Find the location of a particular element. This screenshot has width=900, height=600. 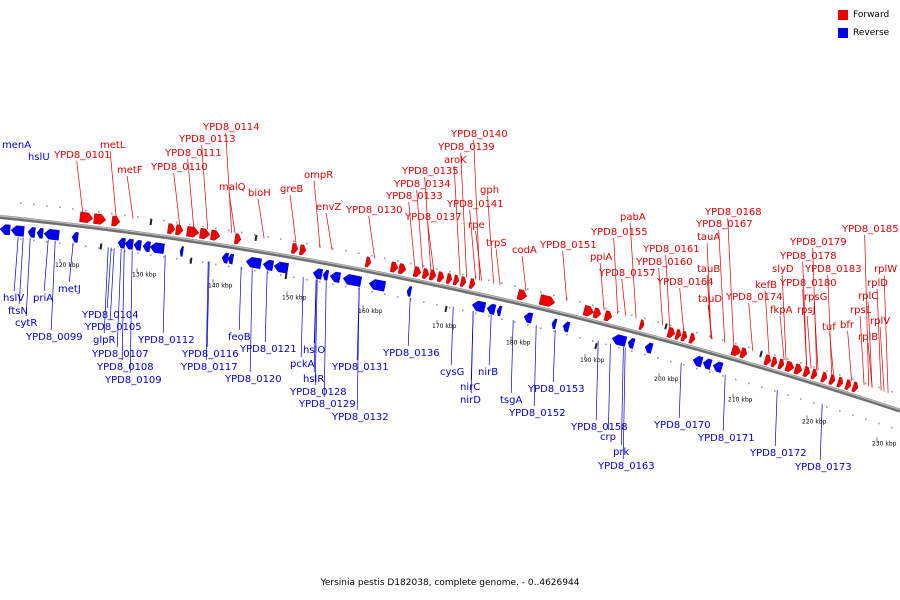

gene-label: priA is located at coordinates (43, 298).